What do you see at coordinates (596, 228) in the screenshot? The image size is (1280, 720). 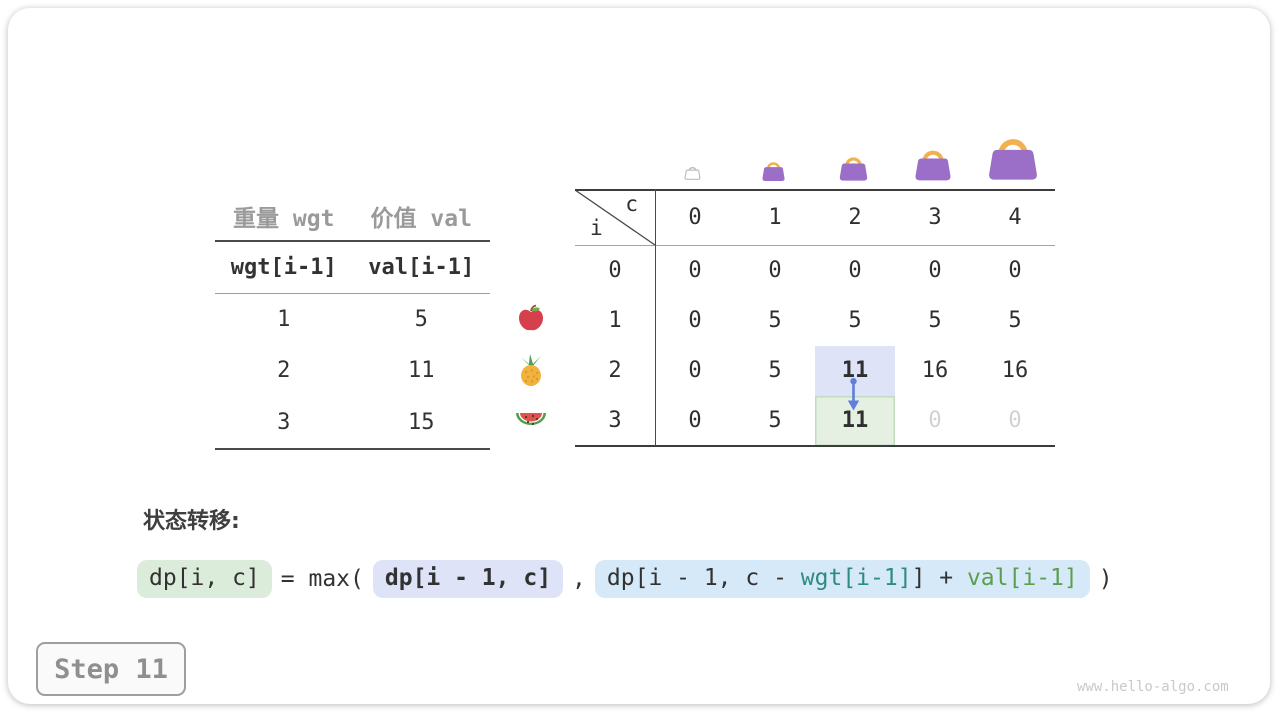 I see `item-variable-label: i` at bounding box center [596, 228].